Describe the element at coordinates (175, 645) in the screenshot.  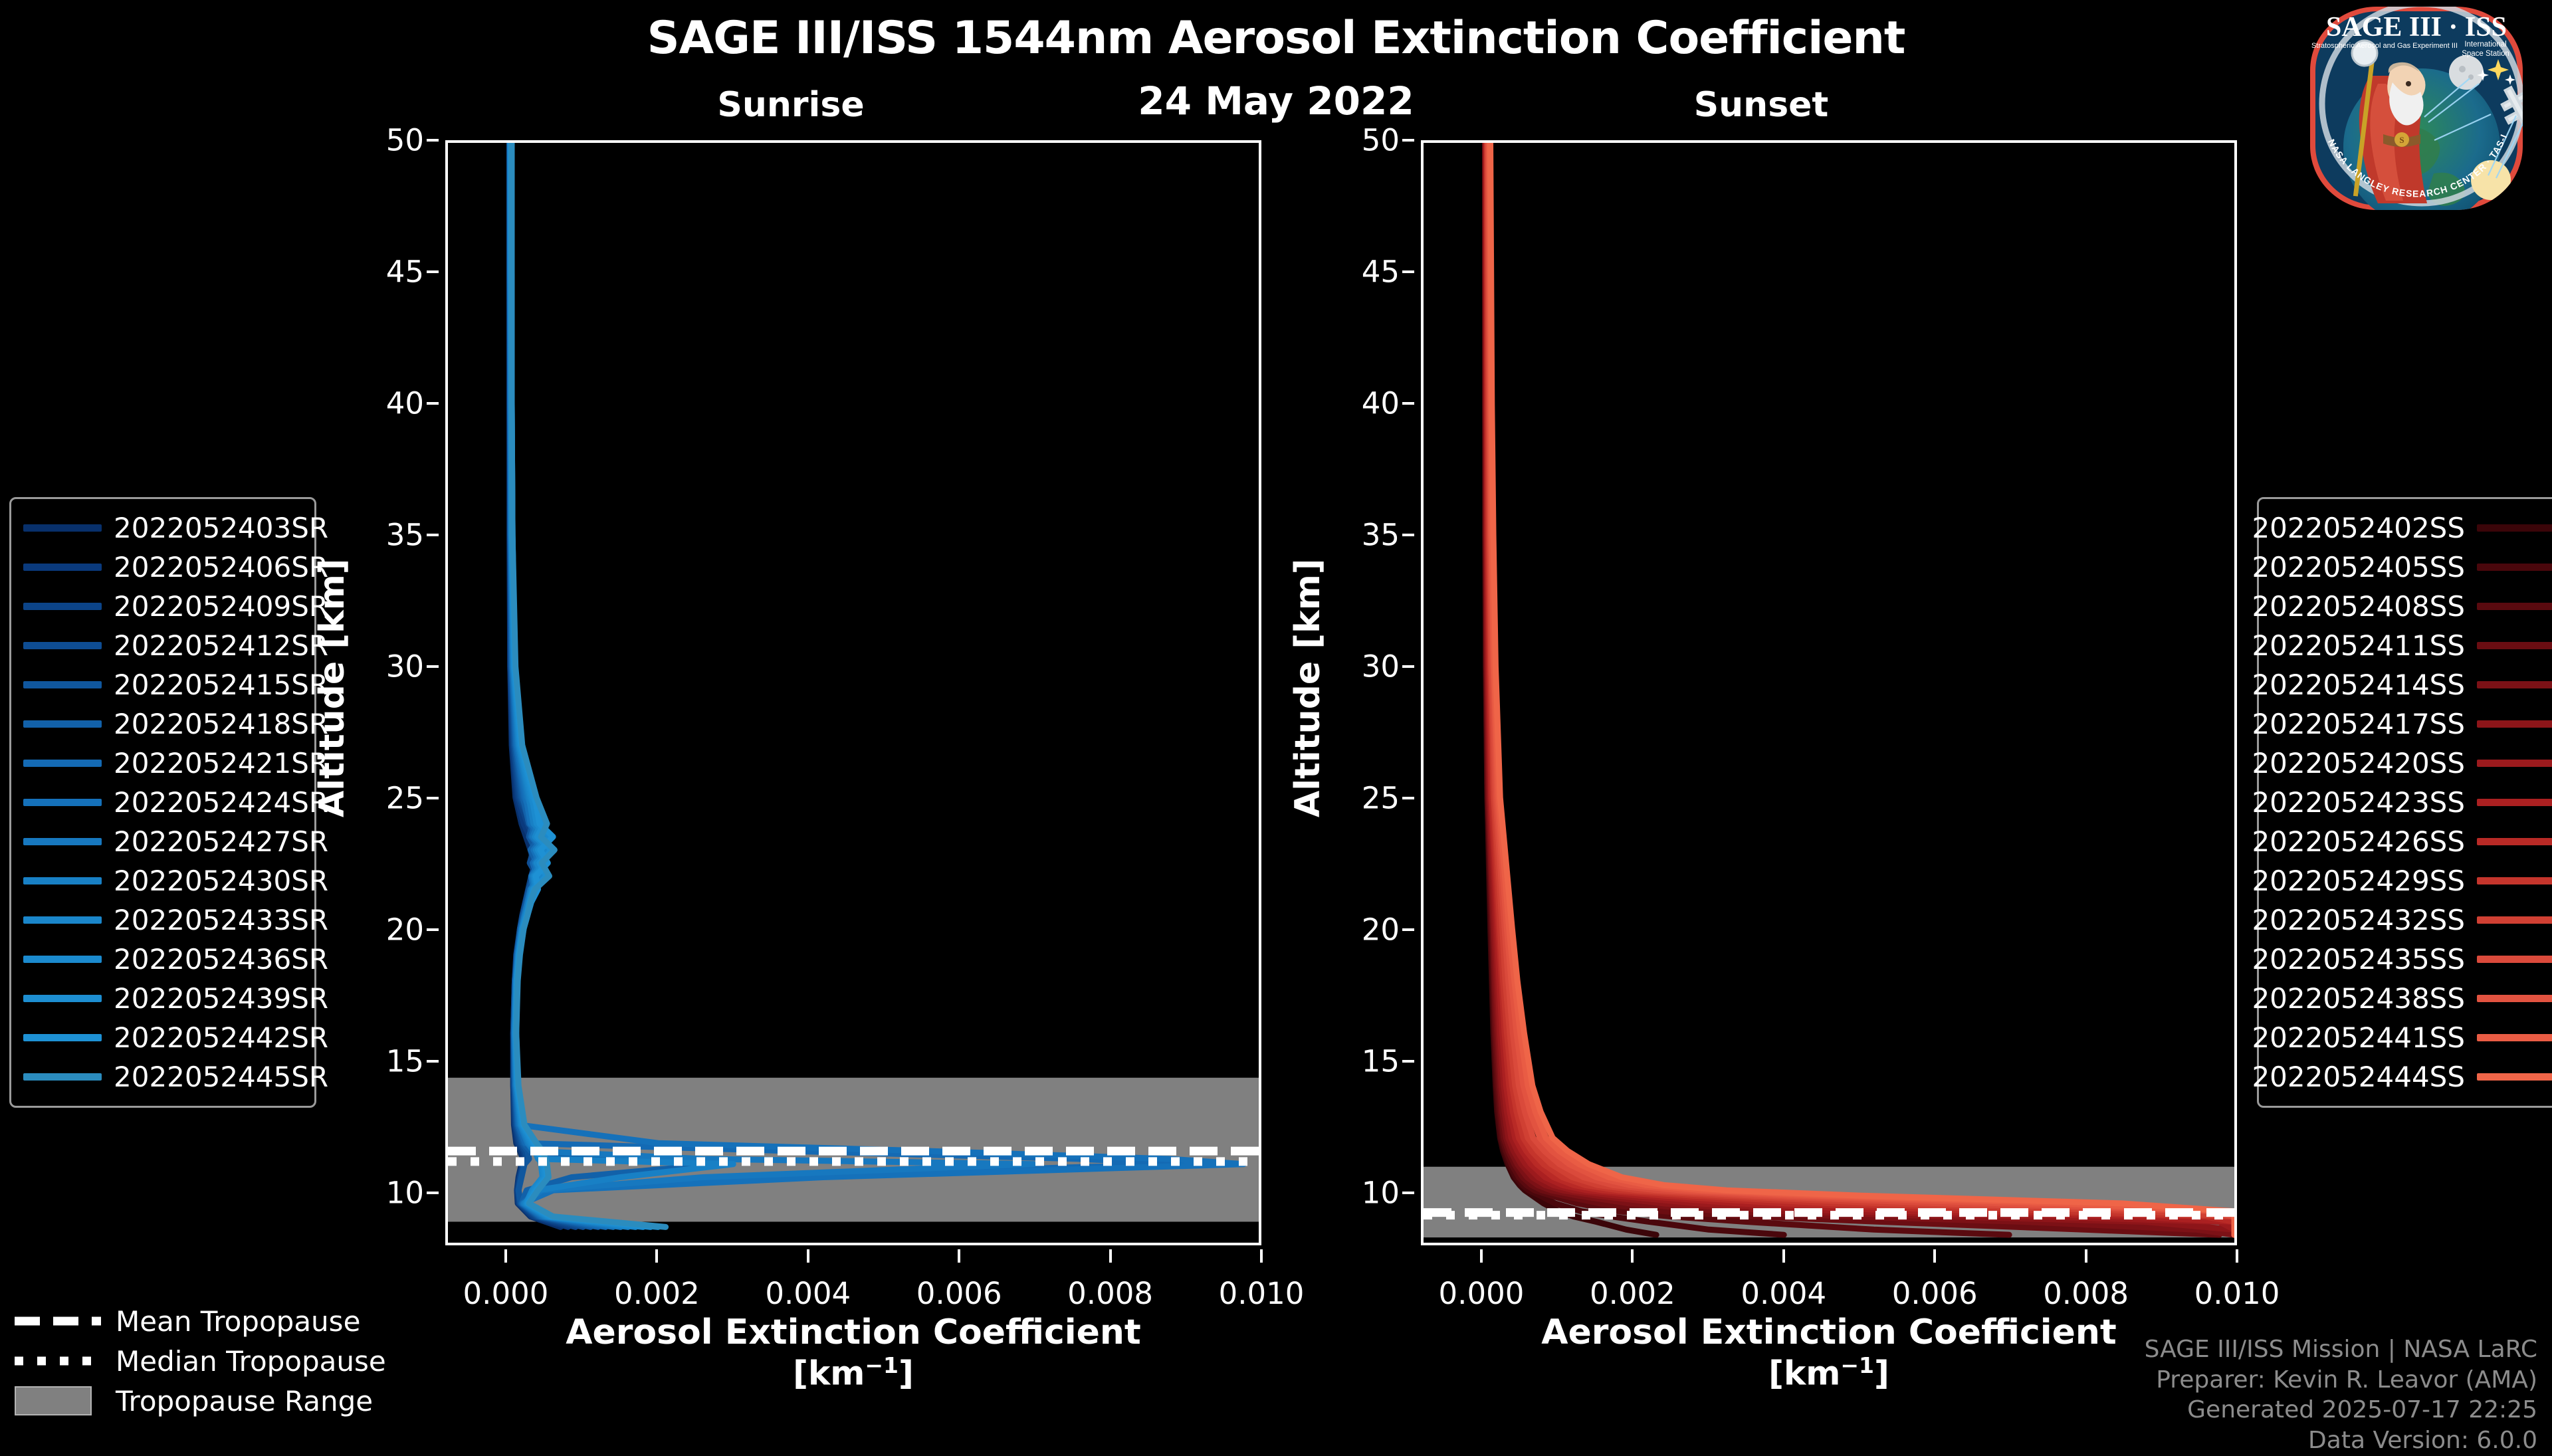
I see `legend-item: 2022052412SR` at that location.